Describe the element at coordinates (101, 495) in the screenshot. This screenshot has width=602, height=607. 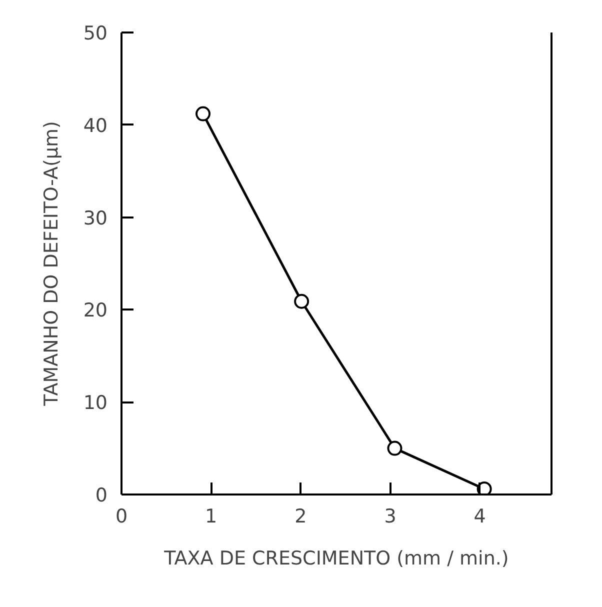
I see `y-tick-label: 0` at that location.